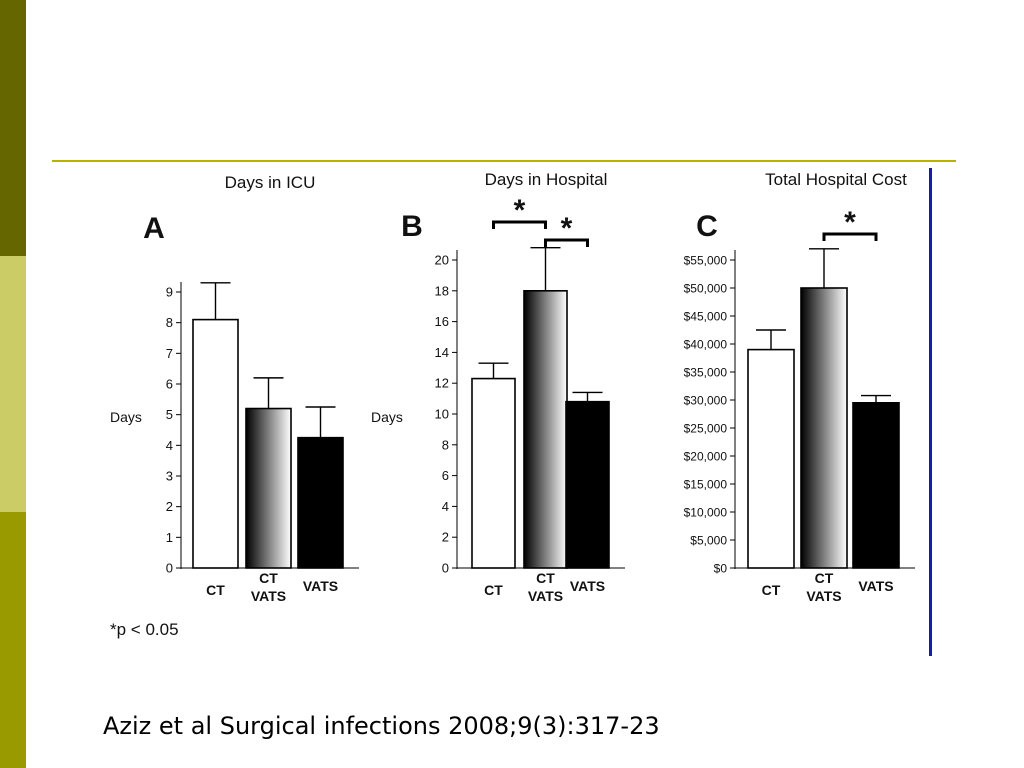 The image size is (1024, 768). Describe the element at coordinates (707, 226) in the screenshot. I see `panel-c-letter: C` at that location.